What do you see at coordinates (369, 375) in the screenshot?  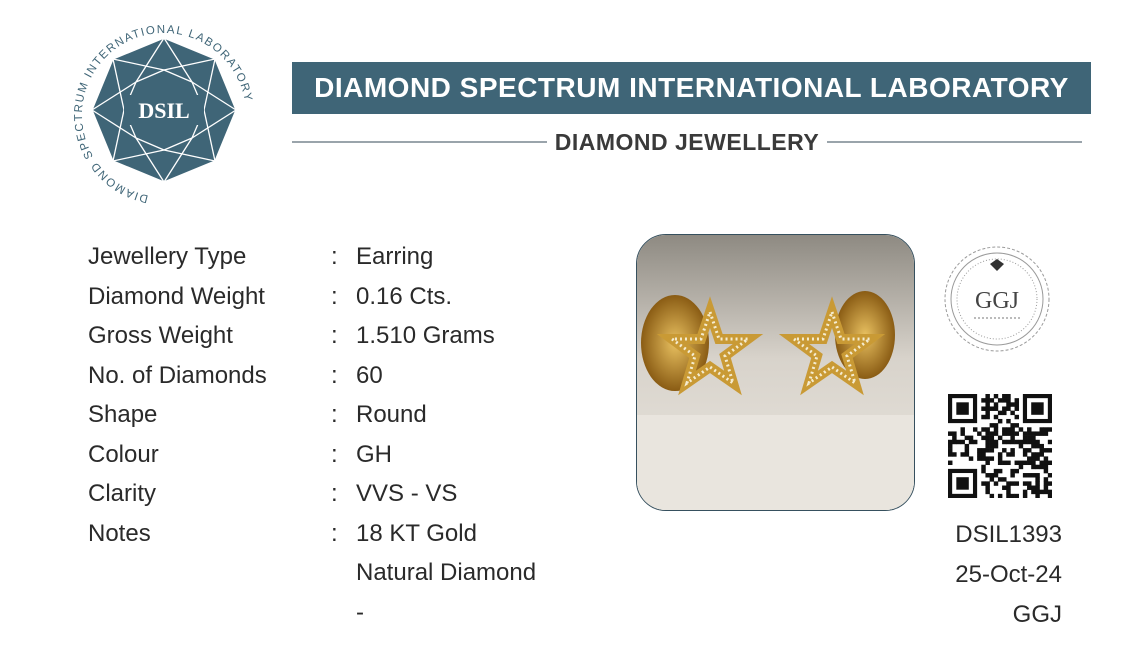 I see `detail-value: 60` at bounding box center [369, 375].